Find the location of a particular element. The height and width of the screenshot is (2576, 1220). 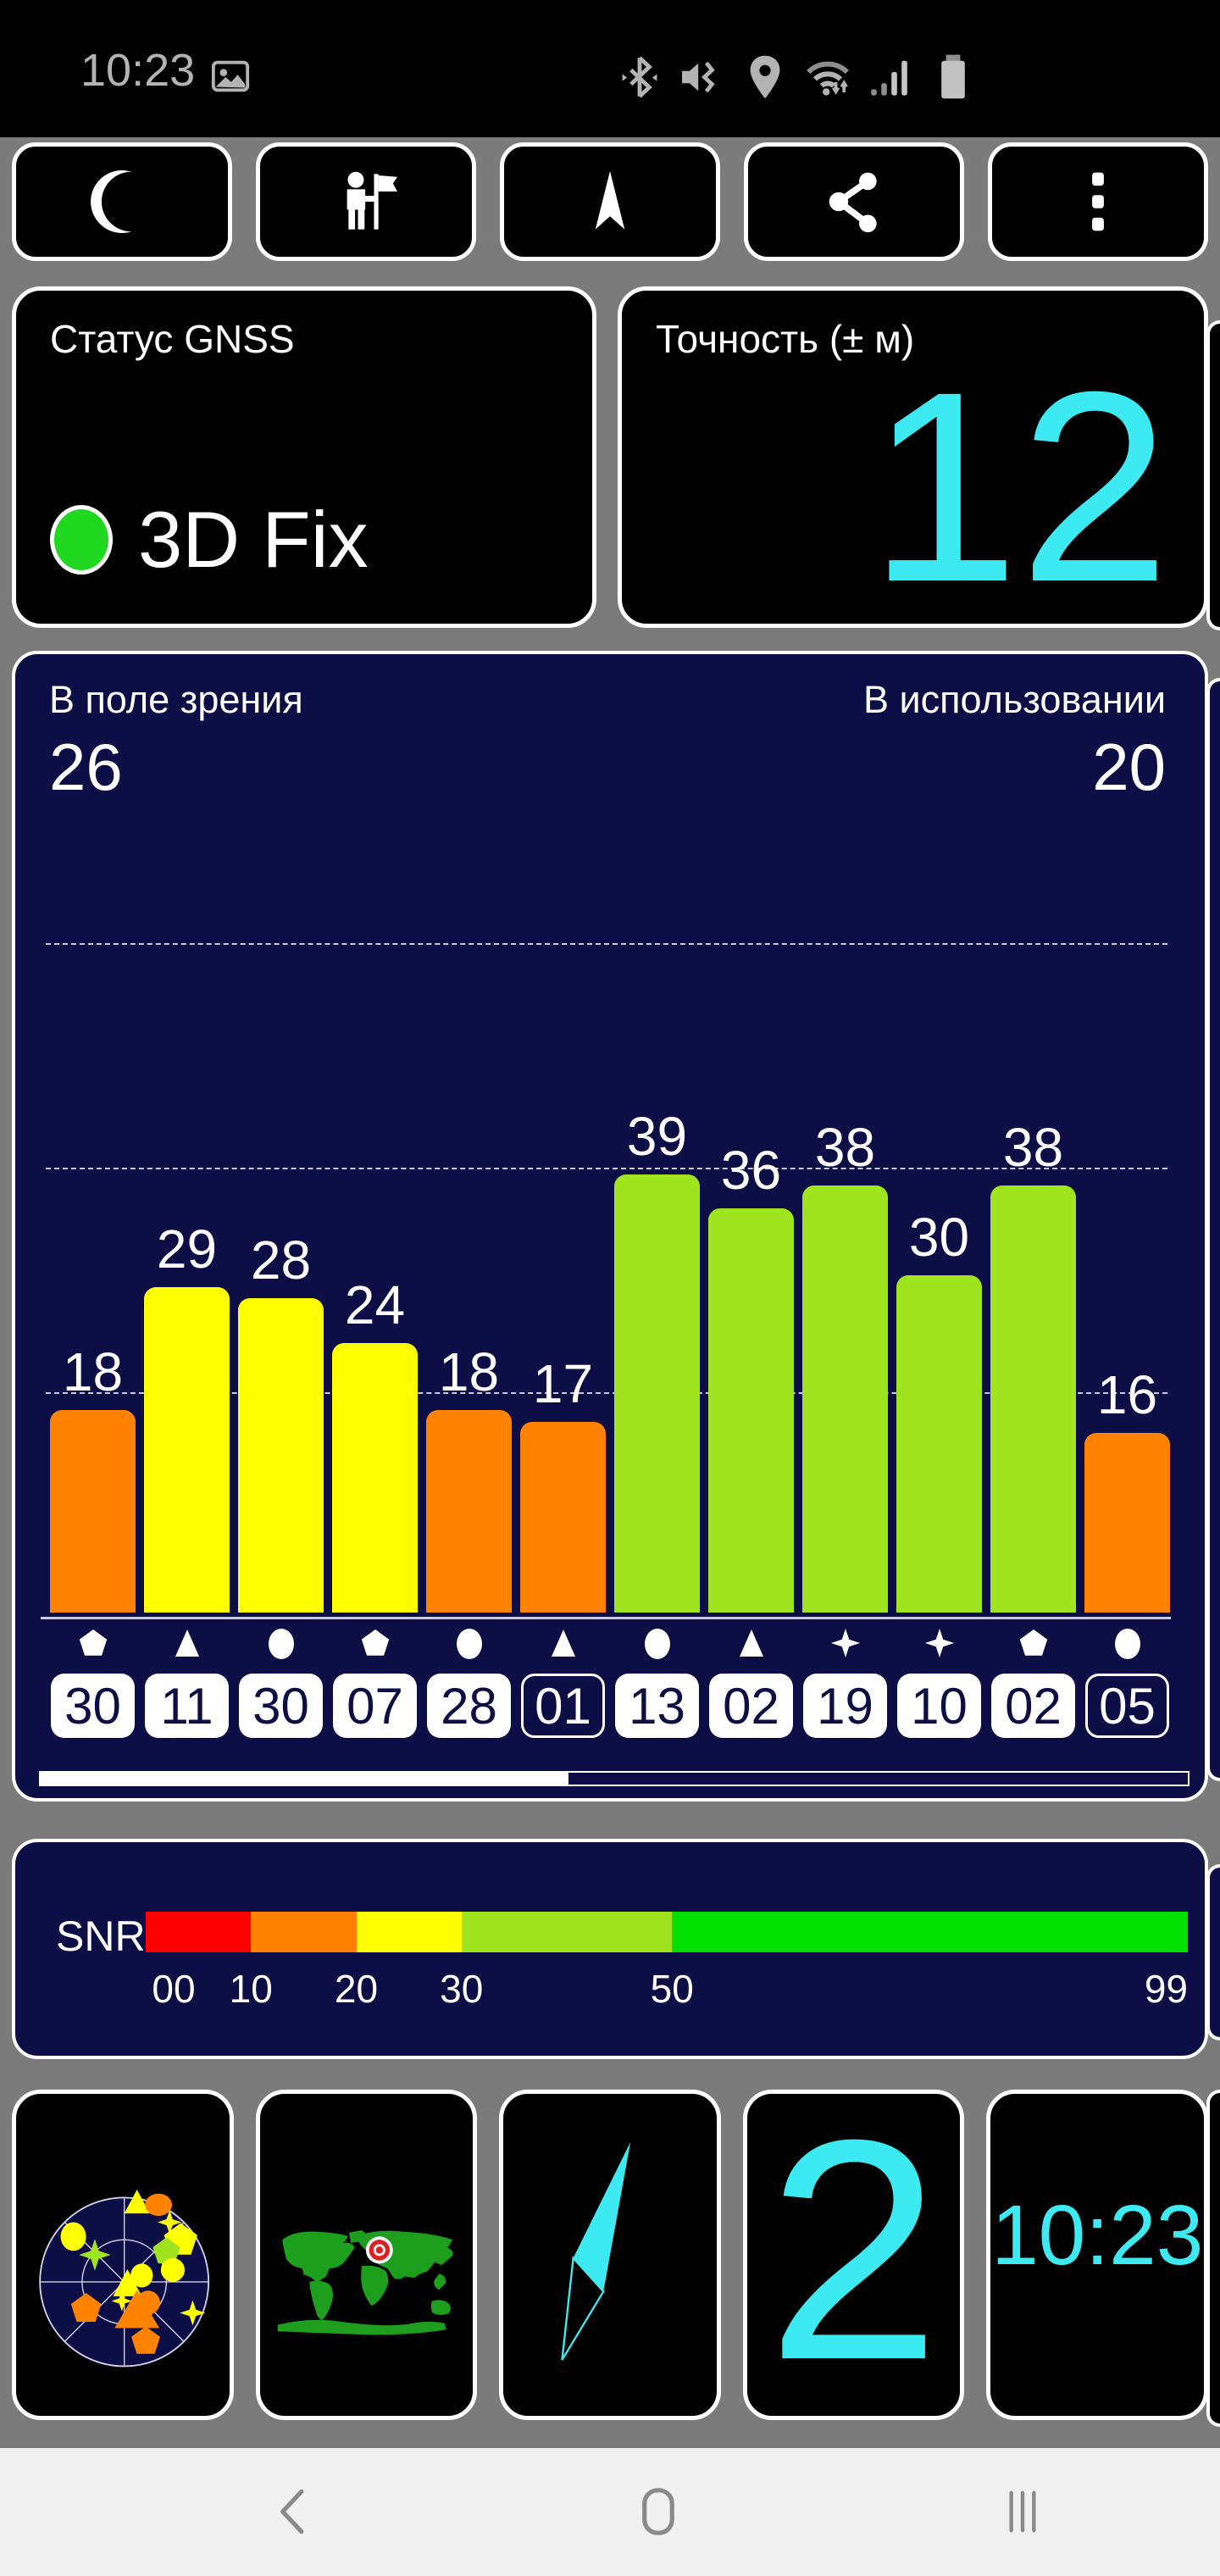

share-icon is located at coordinates (853, 202).